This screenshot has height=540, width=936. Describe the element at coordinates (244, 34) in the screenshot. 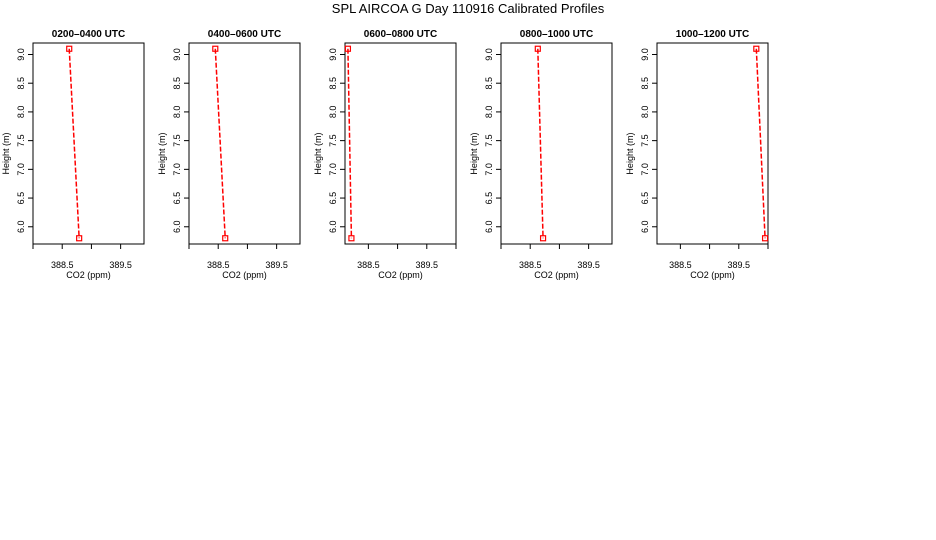

I see `panel-title: 0400–0600 UTC` at that location.